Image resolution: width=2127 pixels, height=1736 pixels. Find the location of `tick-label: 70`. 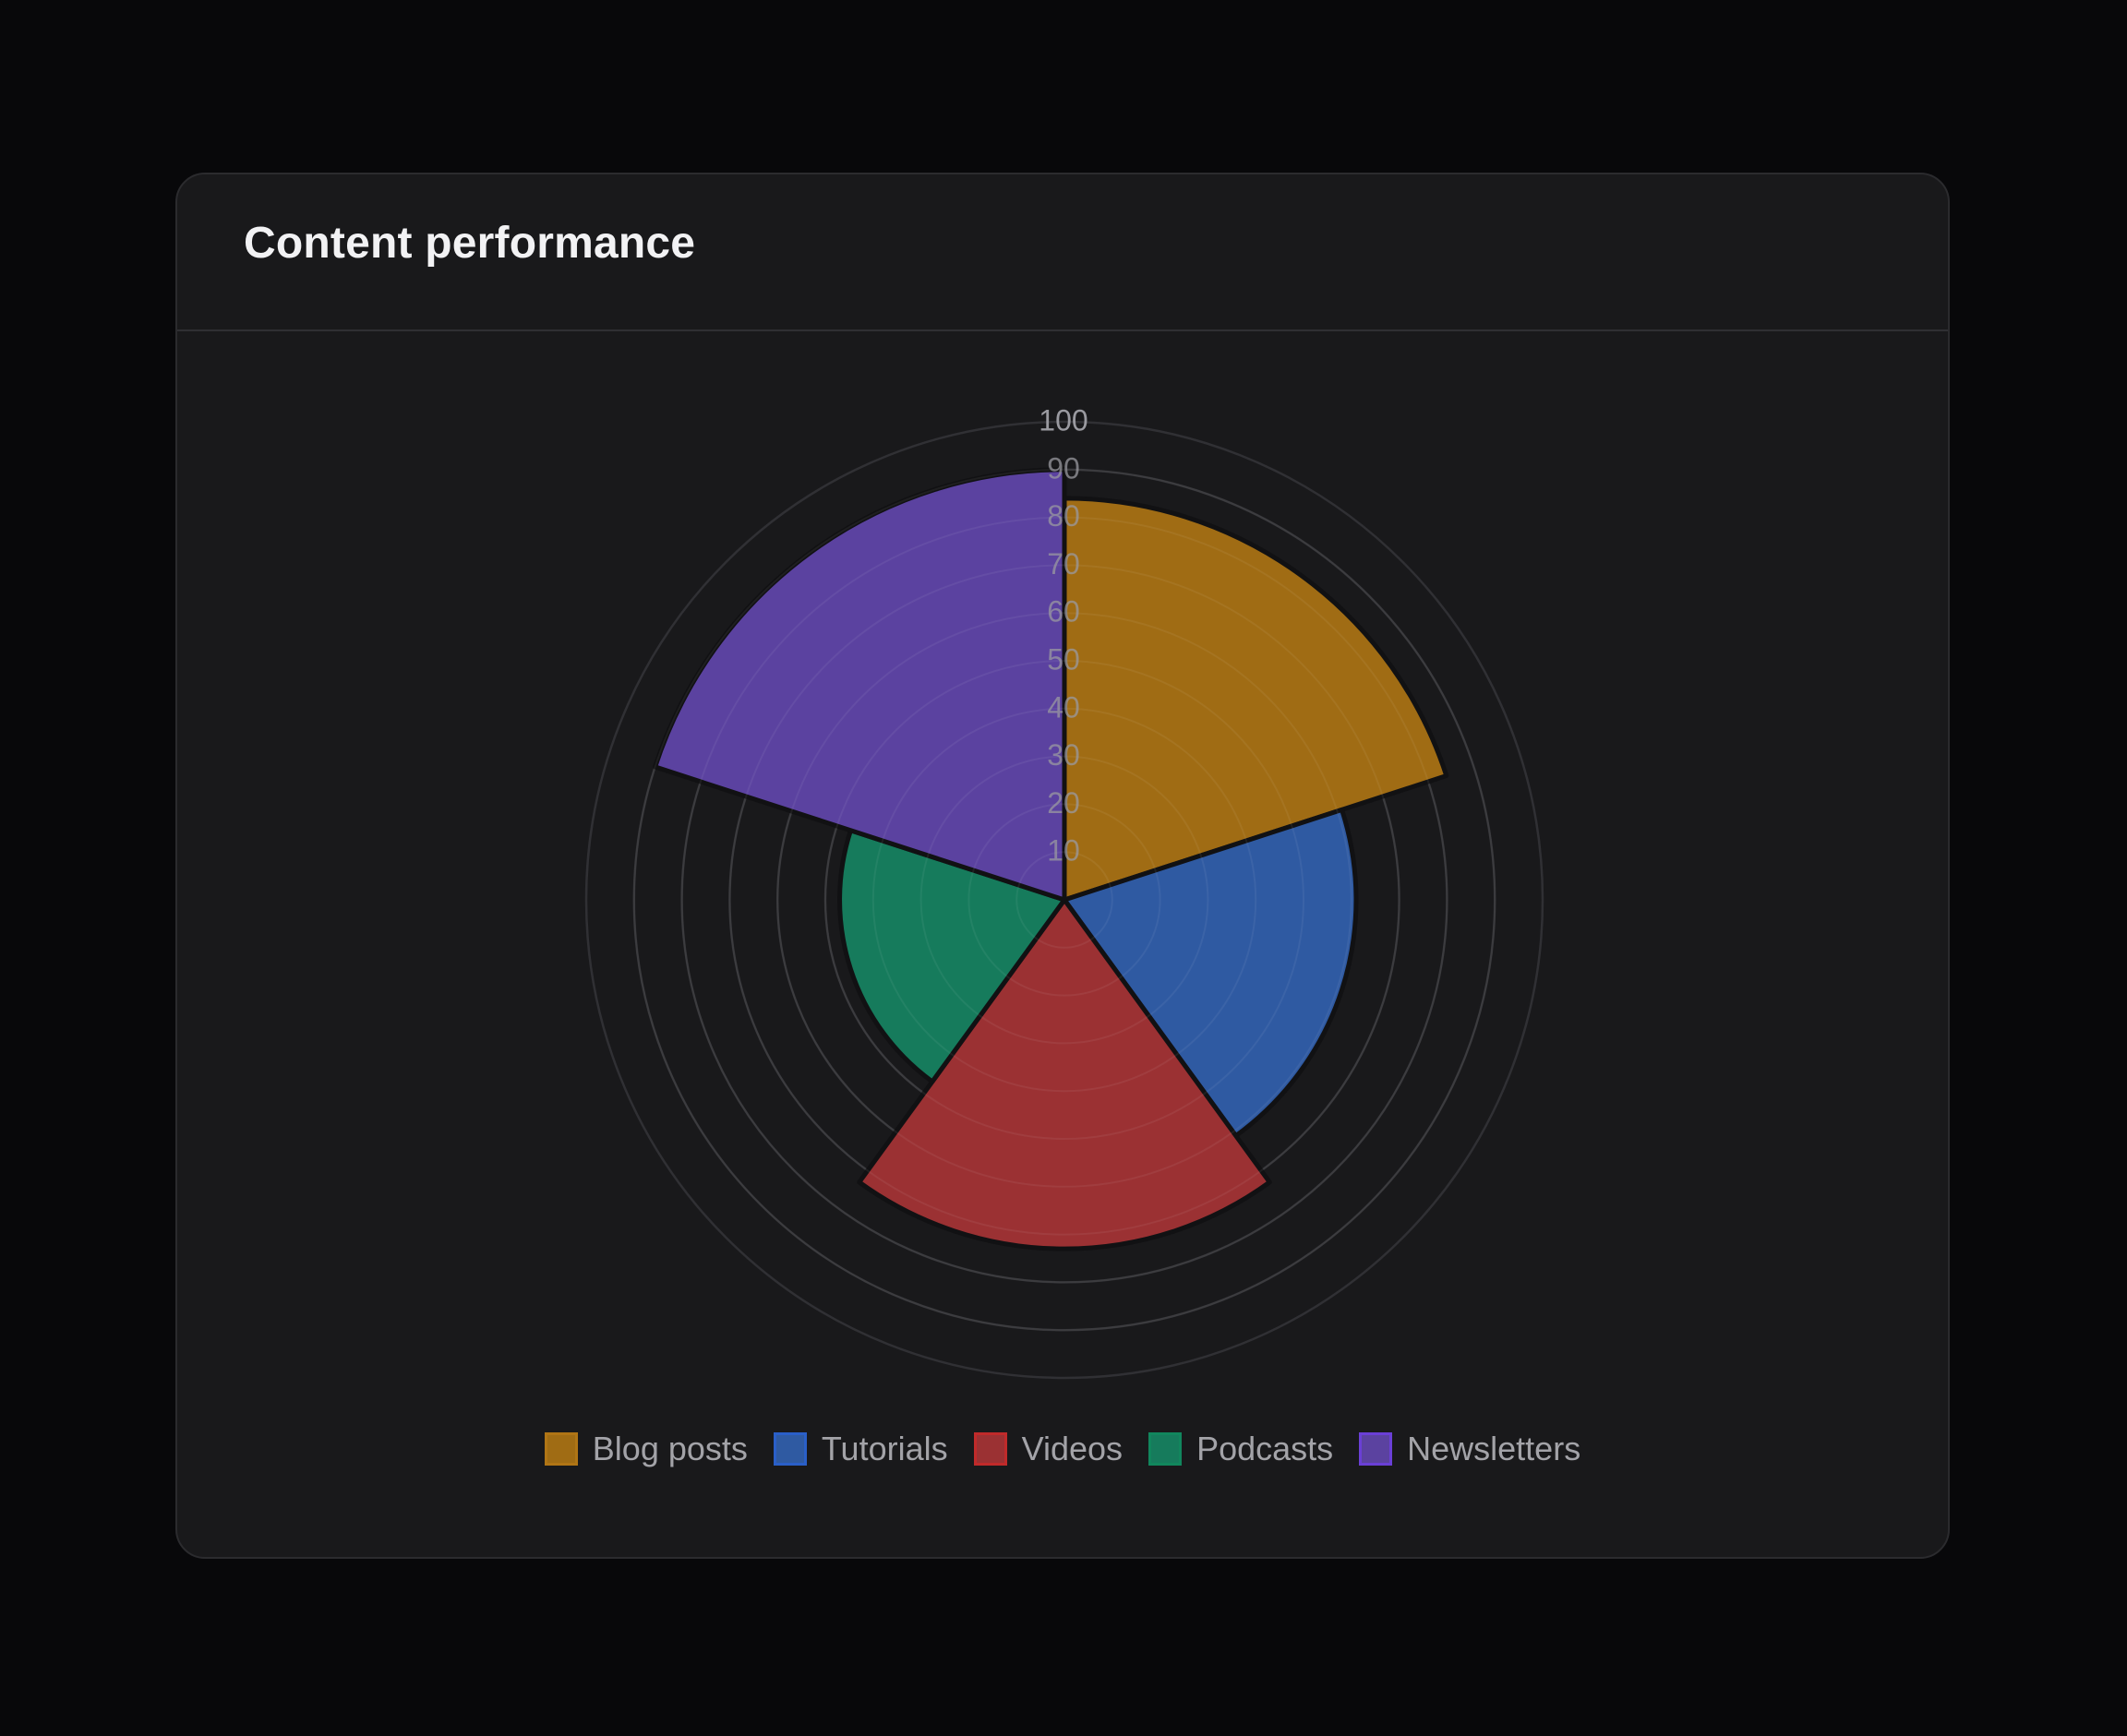

tick-label: 70 is located at coordinates (1063, 564).